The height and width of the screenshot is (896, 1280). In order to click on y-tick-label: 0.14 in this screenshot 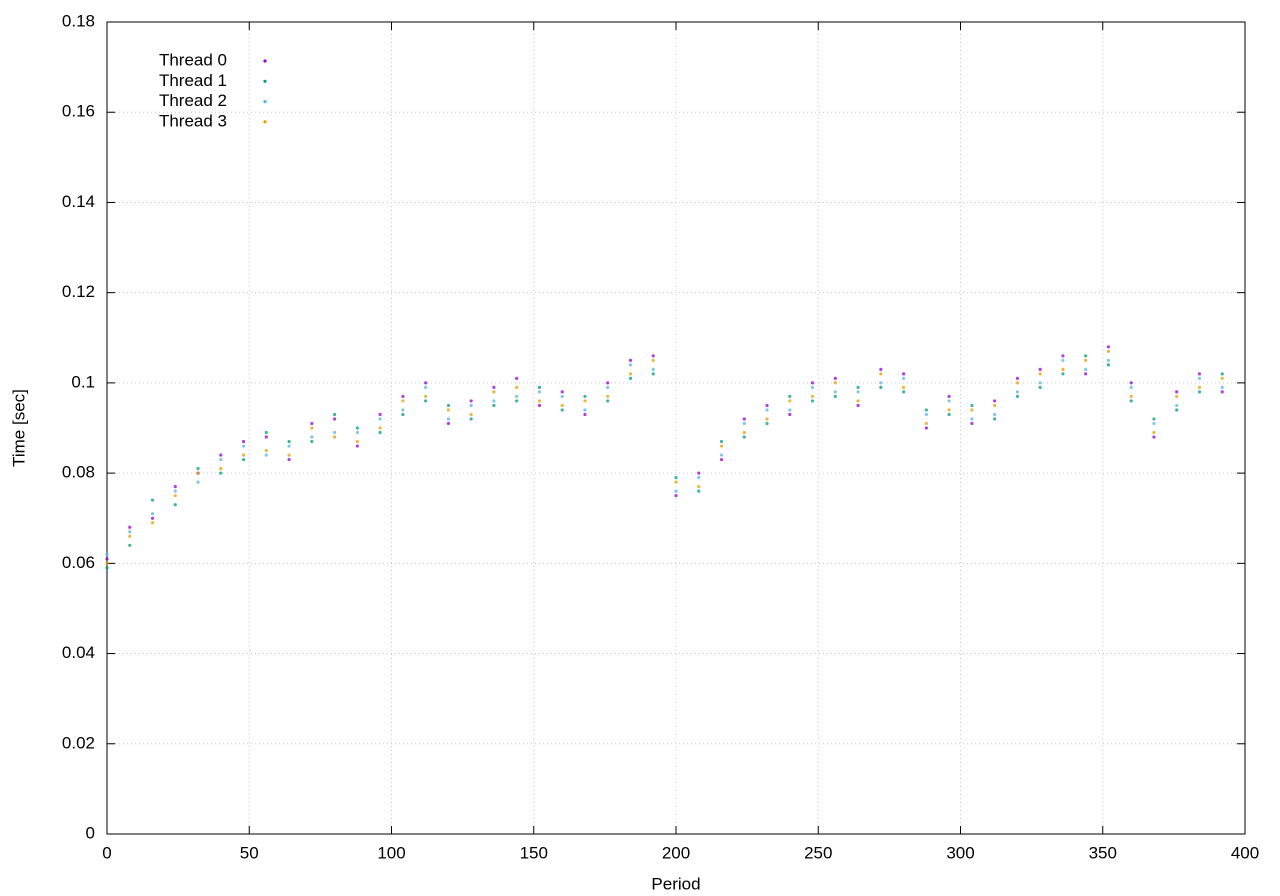, I will do `click(78, 201)`.